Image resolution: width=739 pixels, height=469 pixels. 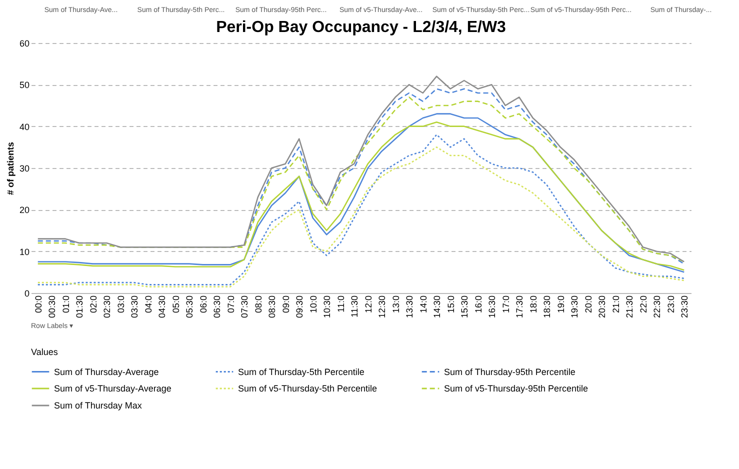 What do you see at coordinates (27, 293) in the screenshot?
I see `y-tick-label: 0` at bounding box center [27, 293].